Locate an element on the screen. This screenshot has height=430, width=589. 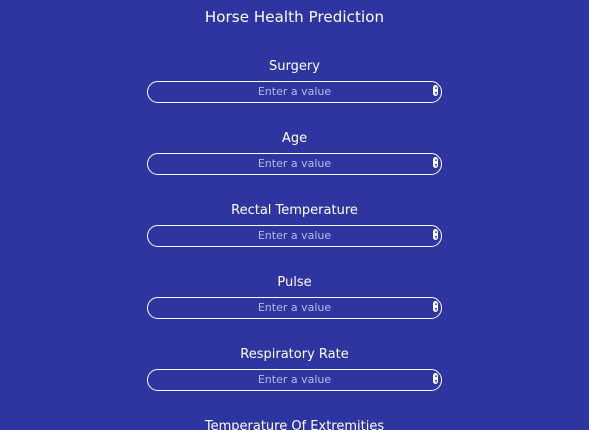
field-surgery: Surgery is located at coordinates (294, 80).